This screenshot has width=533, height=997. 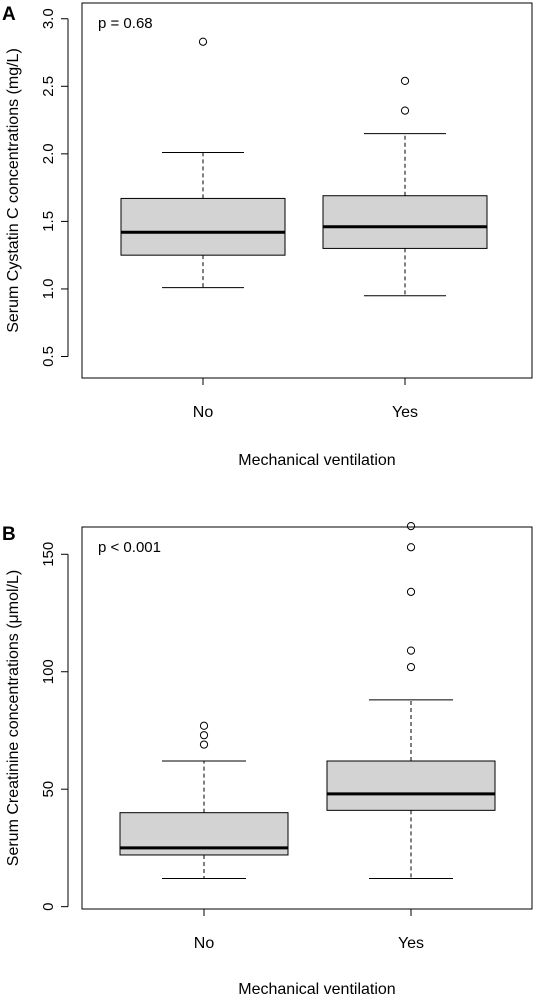 I want to click on y-tick-label: 3.0, so click(x=48, y=18).